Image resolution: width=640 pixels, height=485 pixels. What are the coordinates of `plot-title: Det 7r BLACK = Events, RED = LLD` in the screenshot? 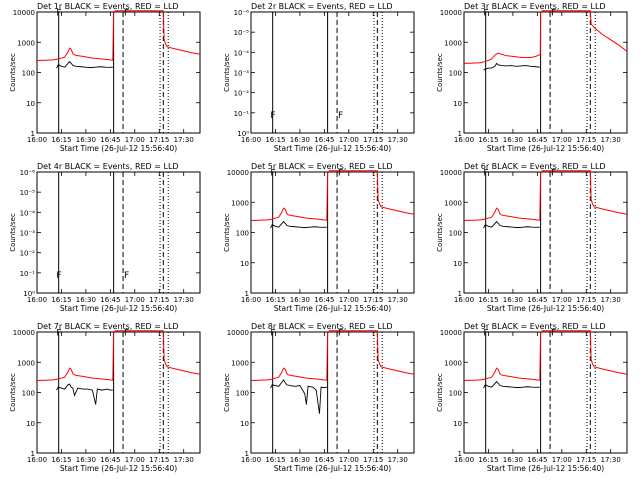 It's located at (108, 326).